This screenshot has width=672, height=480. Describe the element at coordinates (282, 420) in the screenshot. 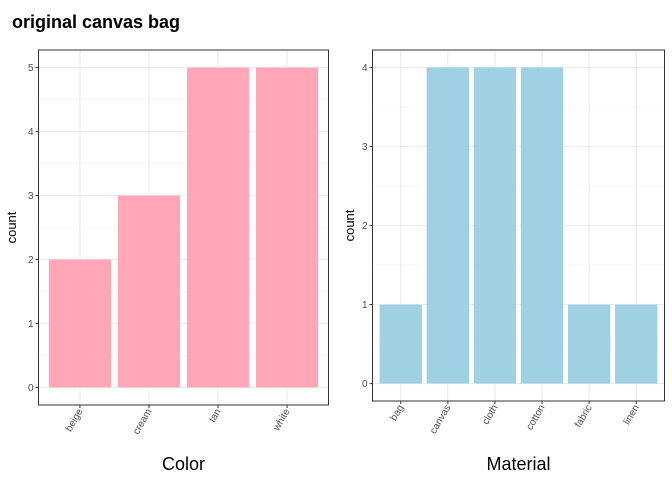

I see `x-tick-label-white: white` at that location.